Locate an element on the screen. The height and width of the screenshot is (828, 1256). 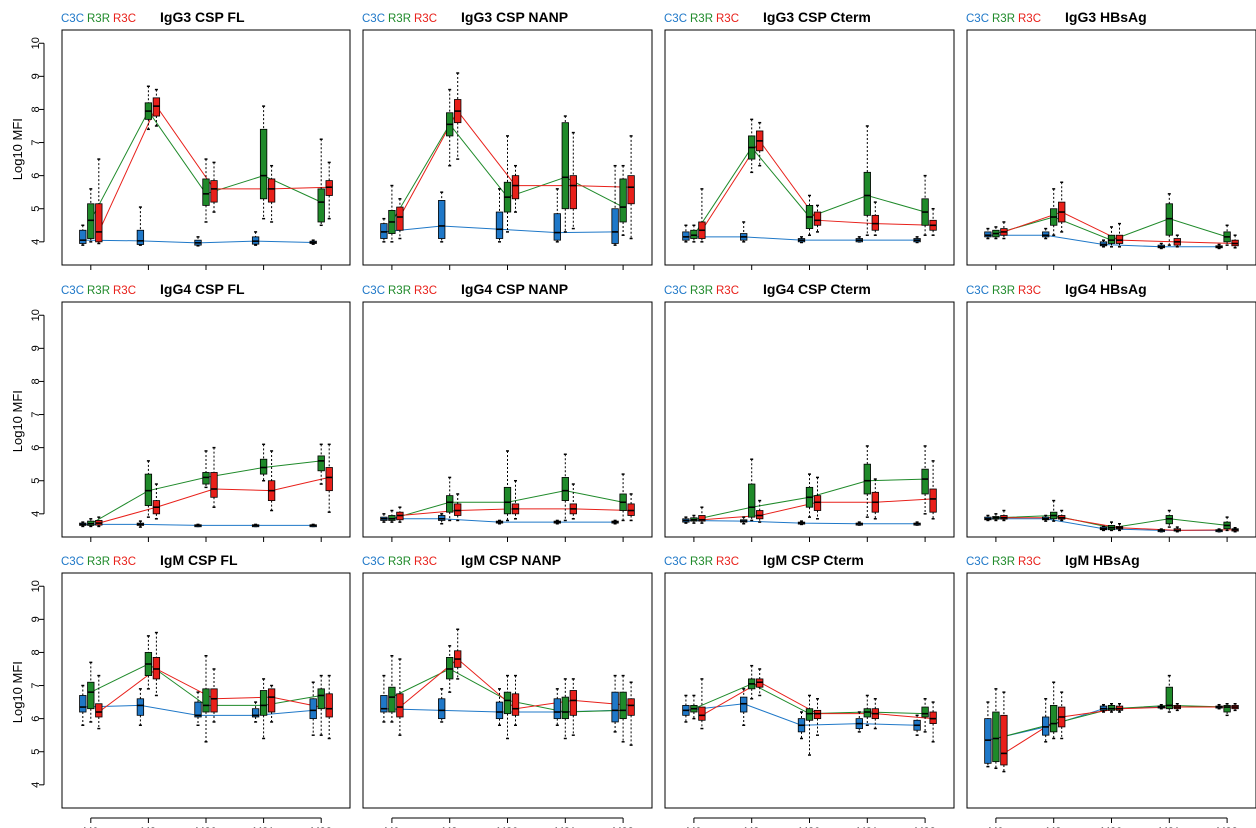
panel-title: IgM HBsAg is located at coordinates (1102, 560).